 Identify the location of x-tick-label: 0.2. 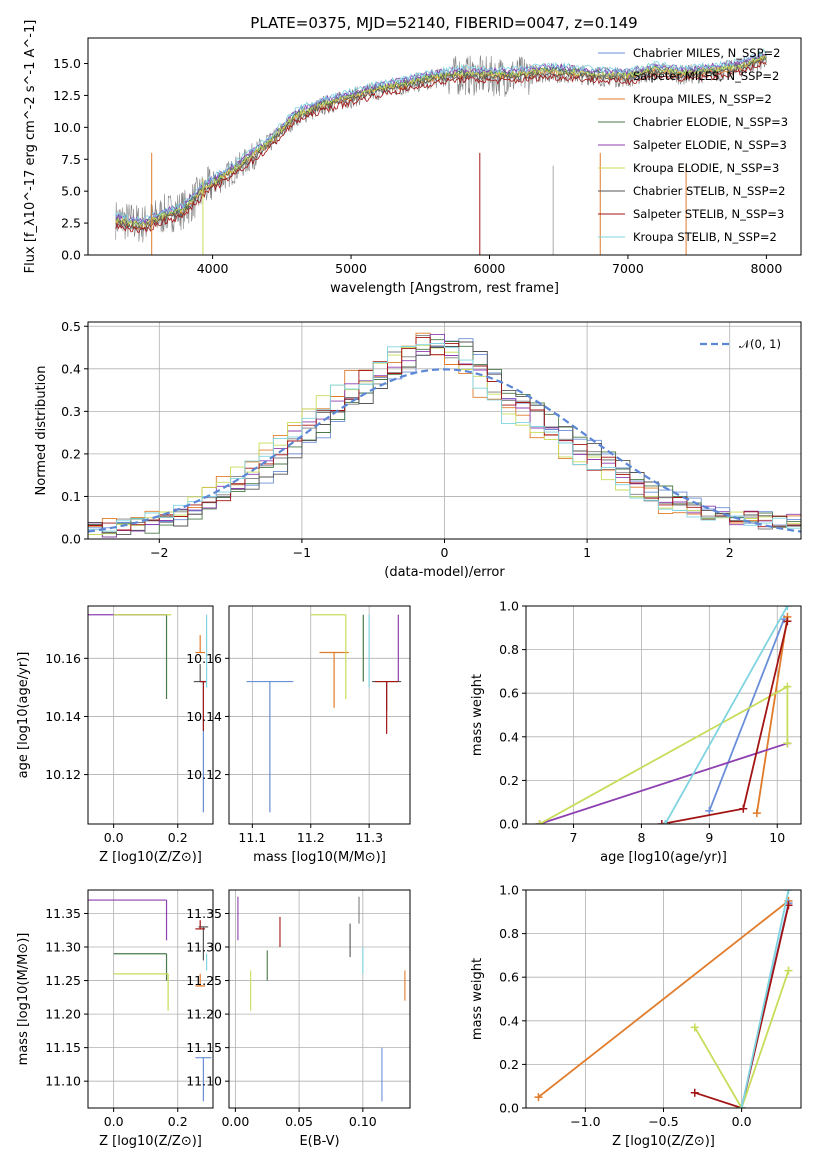
(178, 837).